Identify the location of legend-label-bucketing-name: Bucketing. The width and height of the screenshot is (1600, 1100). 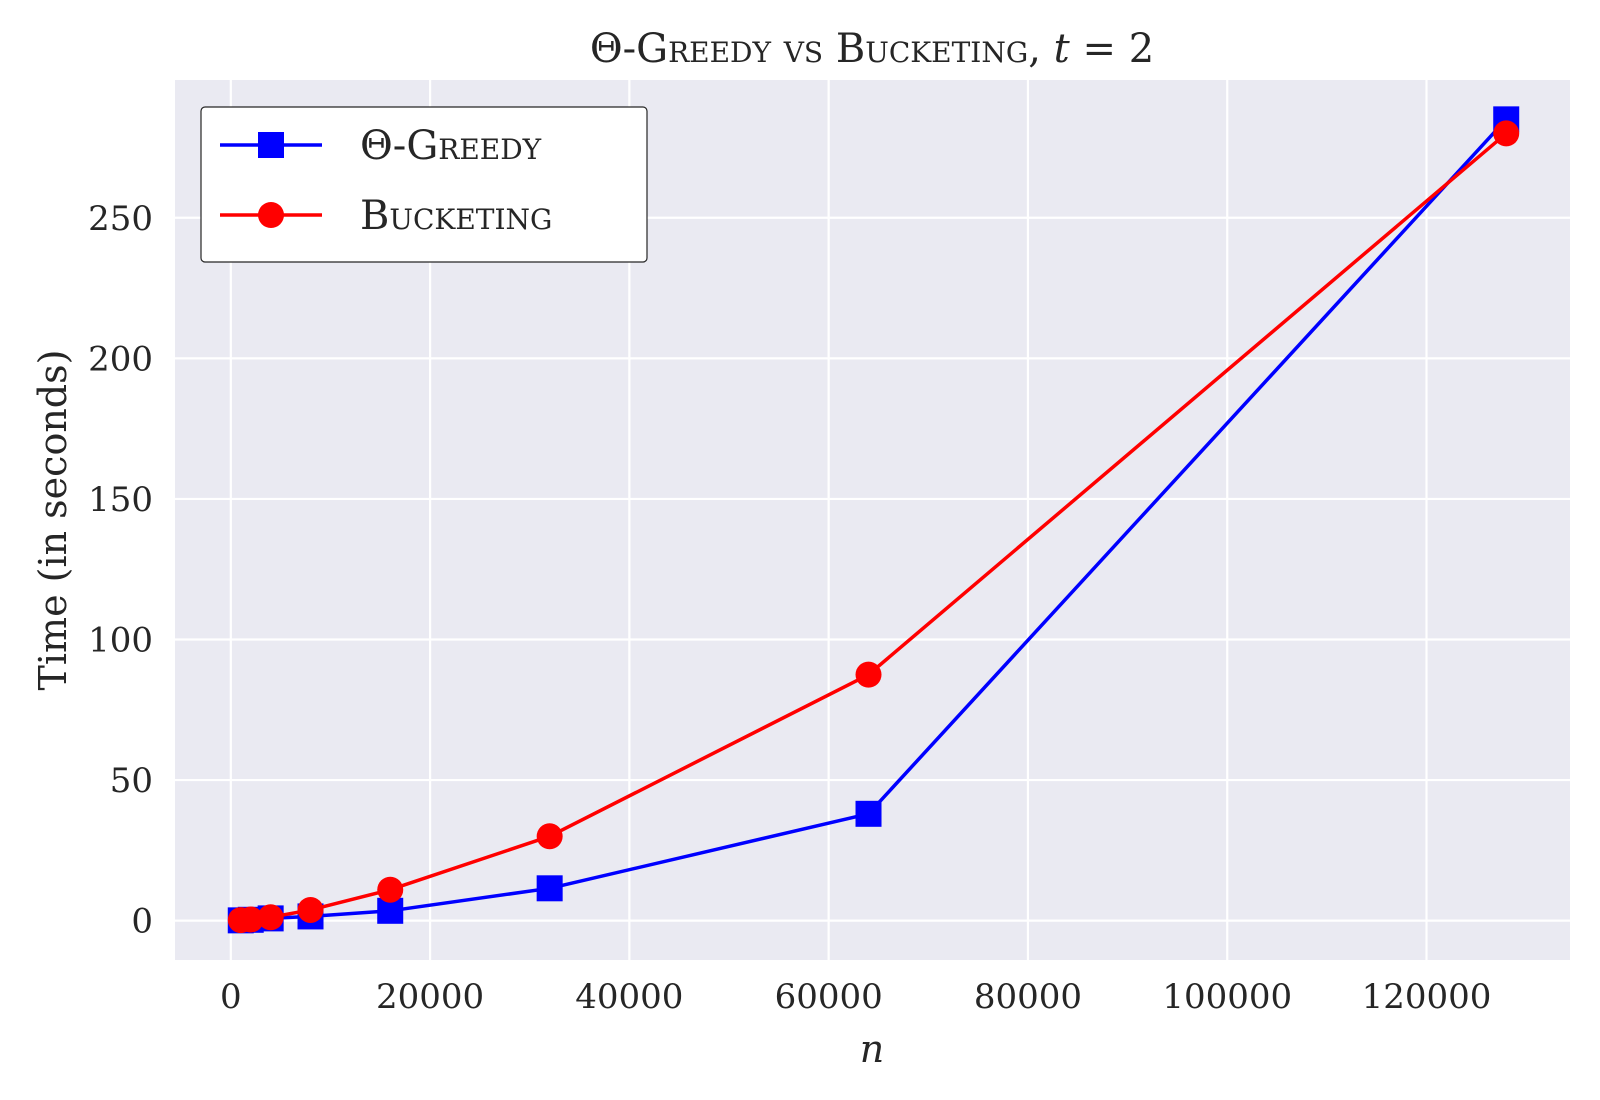
(456, 216).